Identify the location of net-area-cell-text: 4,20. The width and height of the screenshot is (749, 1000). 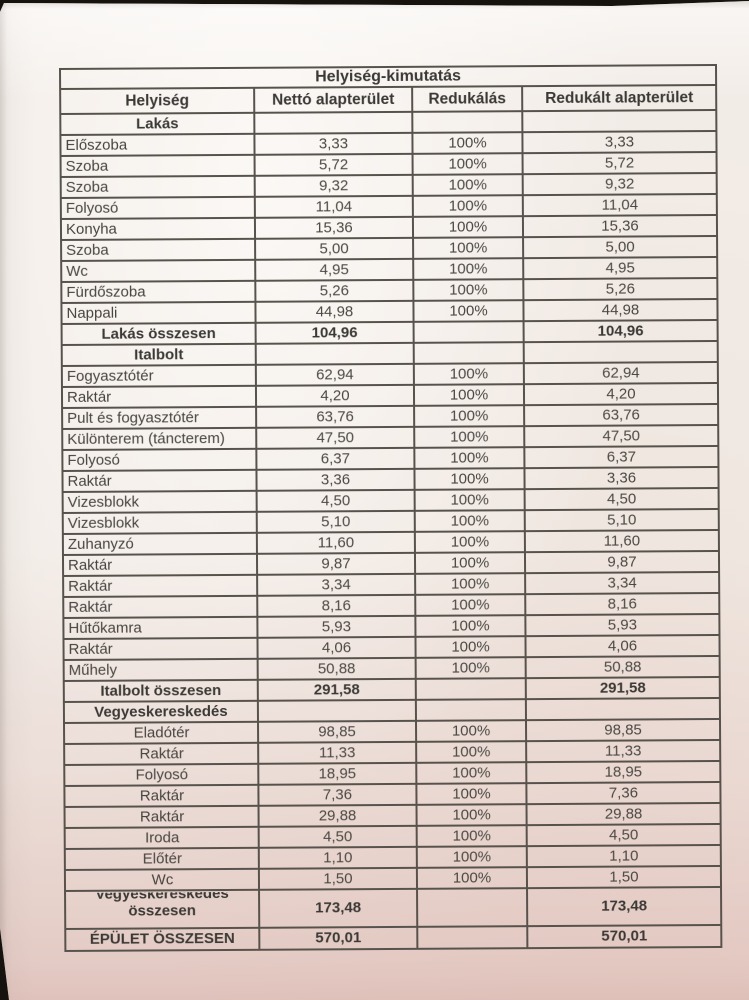
(335, 395).